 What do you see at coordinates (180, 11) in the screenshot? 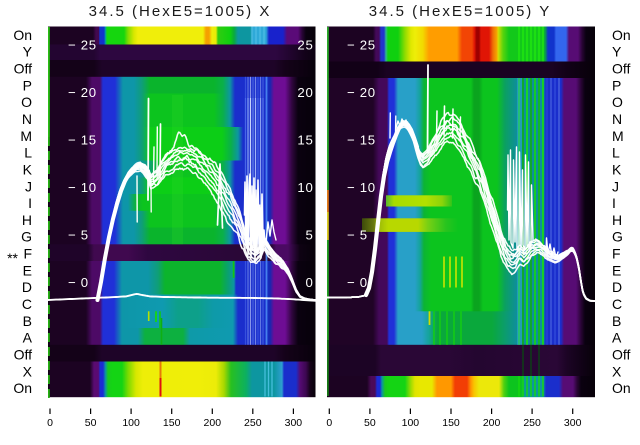
I see `svg-text: 34.5 (HexE5=1005) X` at bounding box center [180, 11].